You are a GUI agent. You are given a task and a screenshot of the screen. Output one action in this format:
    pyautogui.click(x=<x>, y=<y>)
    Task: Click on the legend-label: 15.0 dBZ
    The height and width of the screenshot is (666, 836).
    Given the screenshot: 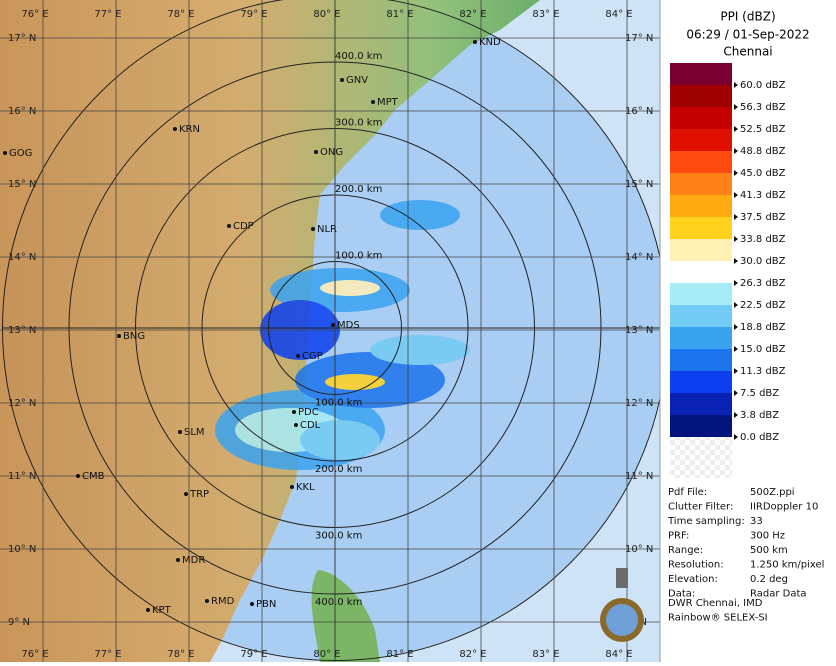 What is the action you would take?
    pyautogui.click(x=763, y=349)
    